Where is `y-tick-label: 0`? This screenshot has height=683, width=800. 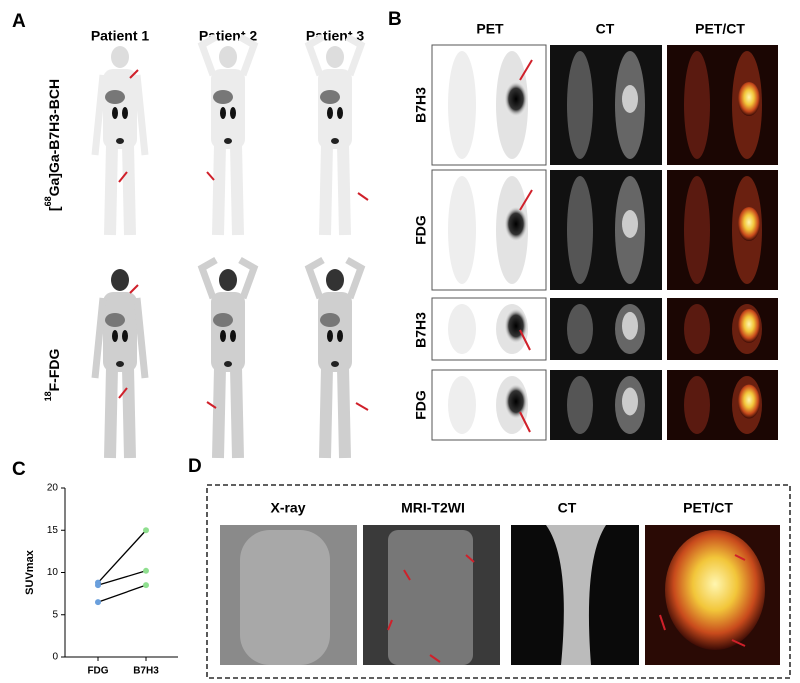 y-tick-label: 0 is located at coordinates (55, 657).